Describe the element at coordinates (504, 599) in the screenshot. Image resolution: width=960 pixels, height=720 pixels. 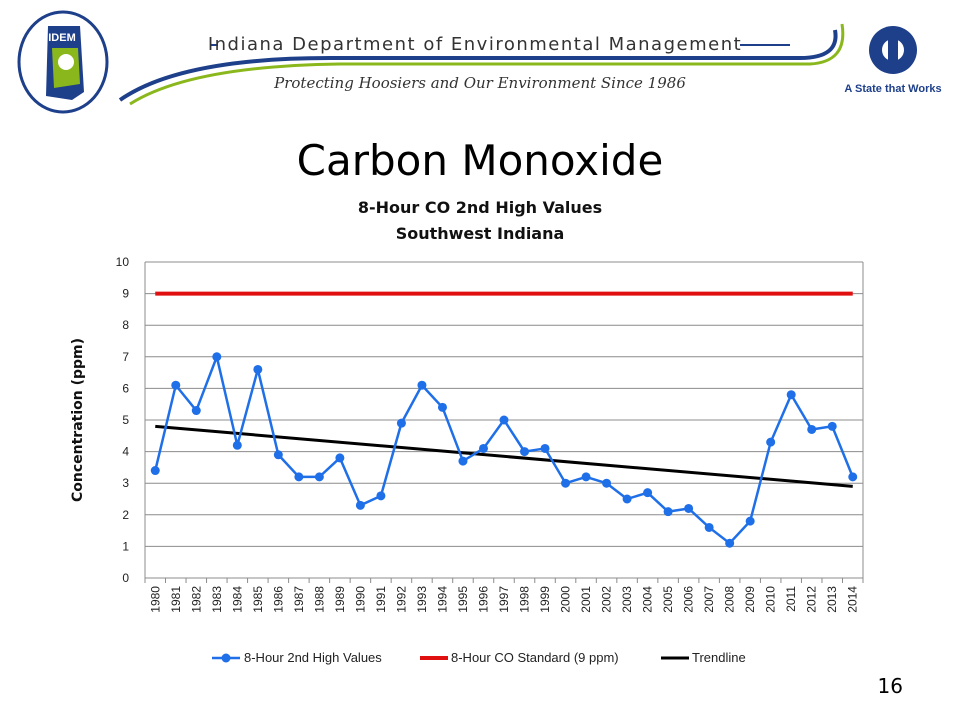
I see `x-tick-label: 1997` at that location.